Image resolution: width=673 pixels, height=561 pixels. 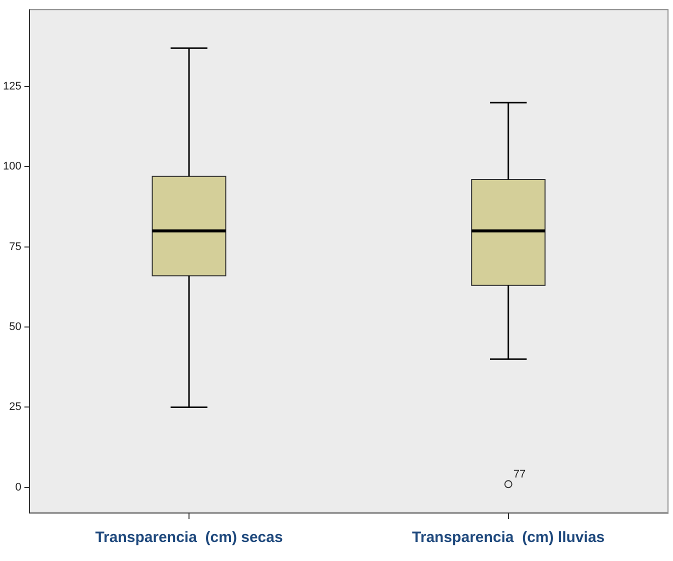 What do you see at coordinates (15, 407) in the screenshot?
I see `y-tick-label: 25` at bounding box center [15, 407].